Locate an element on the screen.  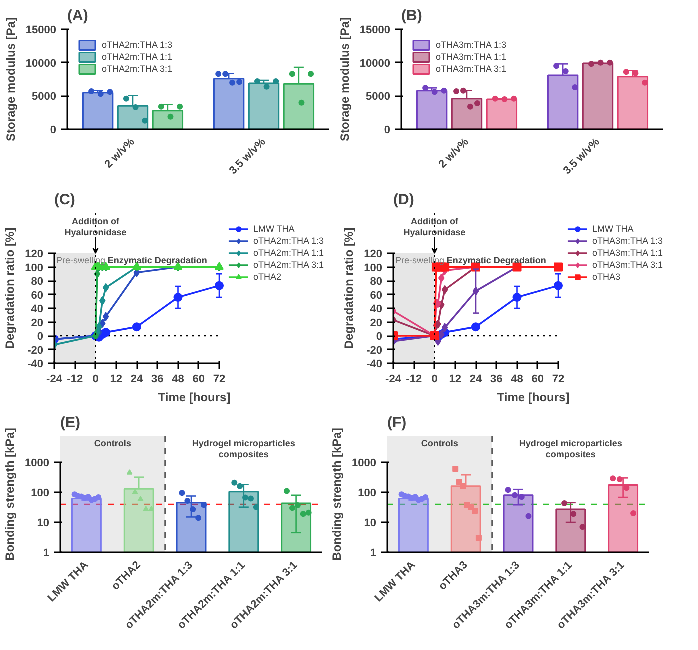
chart-title: (D) is located at coordinates (404, 200).